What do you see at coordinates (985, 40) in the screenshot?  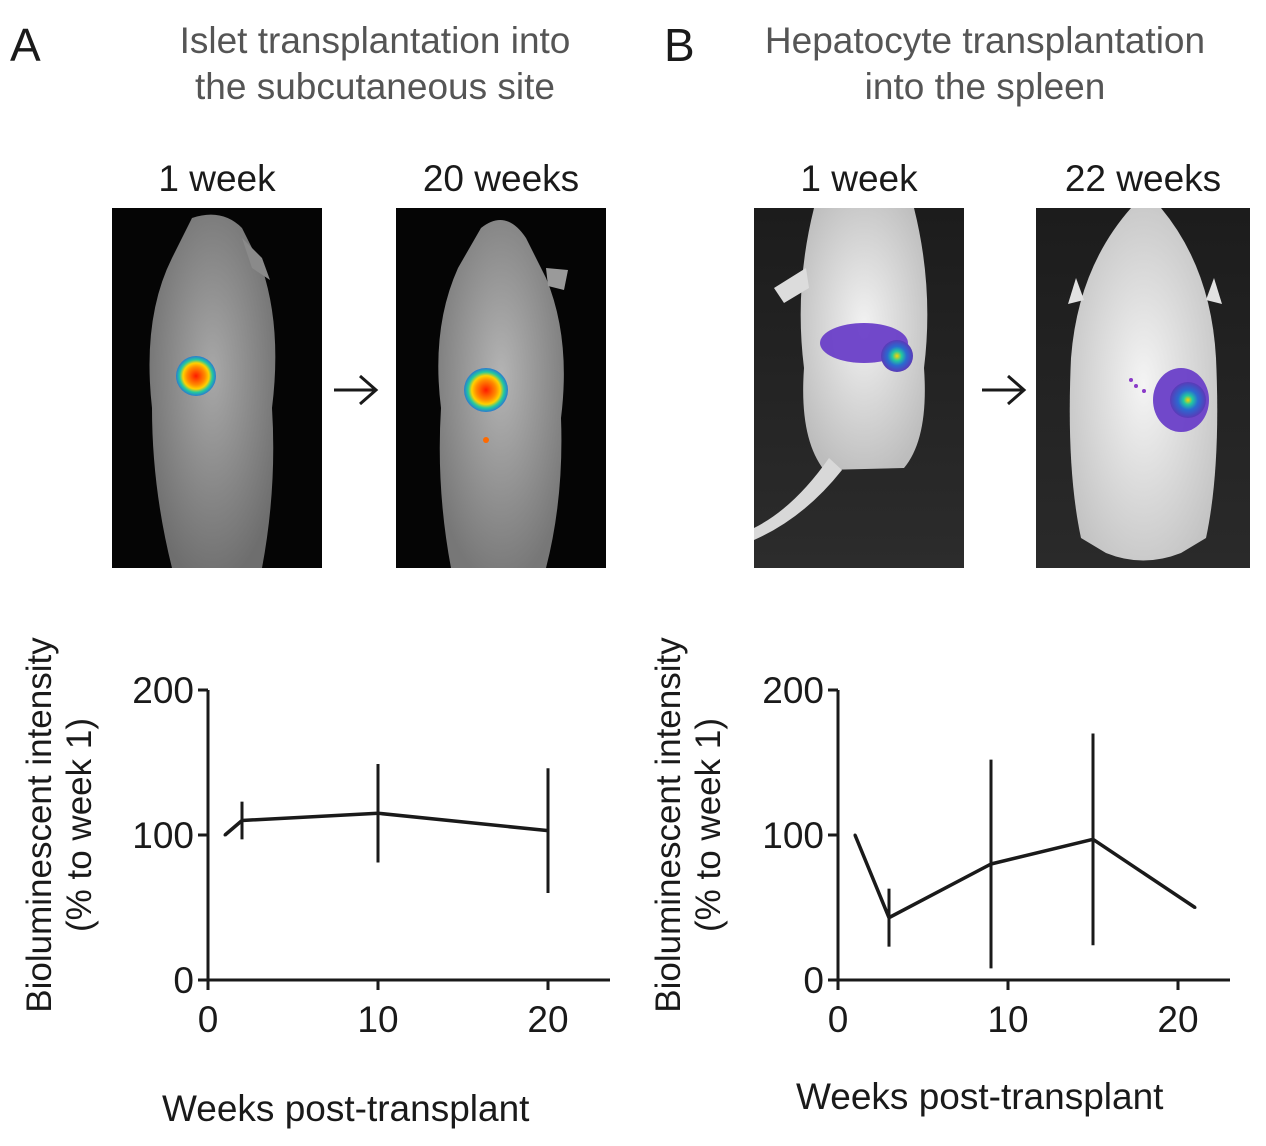 I see `panel-b-title-line1: Hepatocyte transplantation` at bounding box center [985, 40].